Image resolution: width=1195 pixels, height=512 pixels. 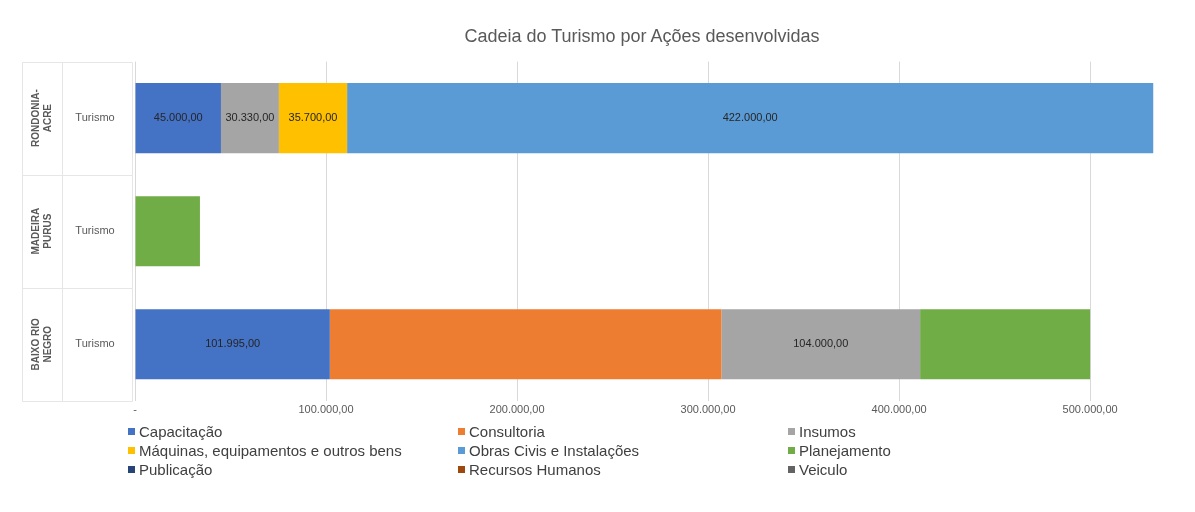 I want to click on x-tick-label: 400.000,00, so click(x=899, y=409).